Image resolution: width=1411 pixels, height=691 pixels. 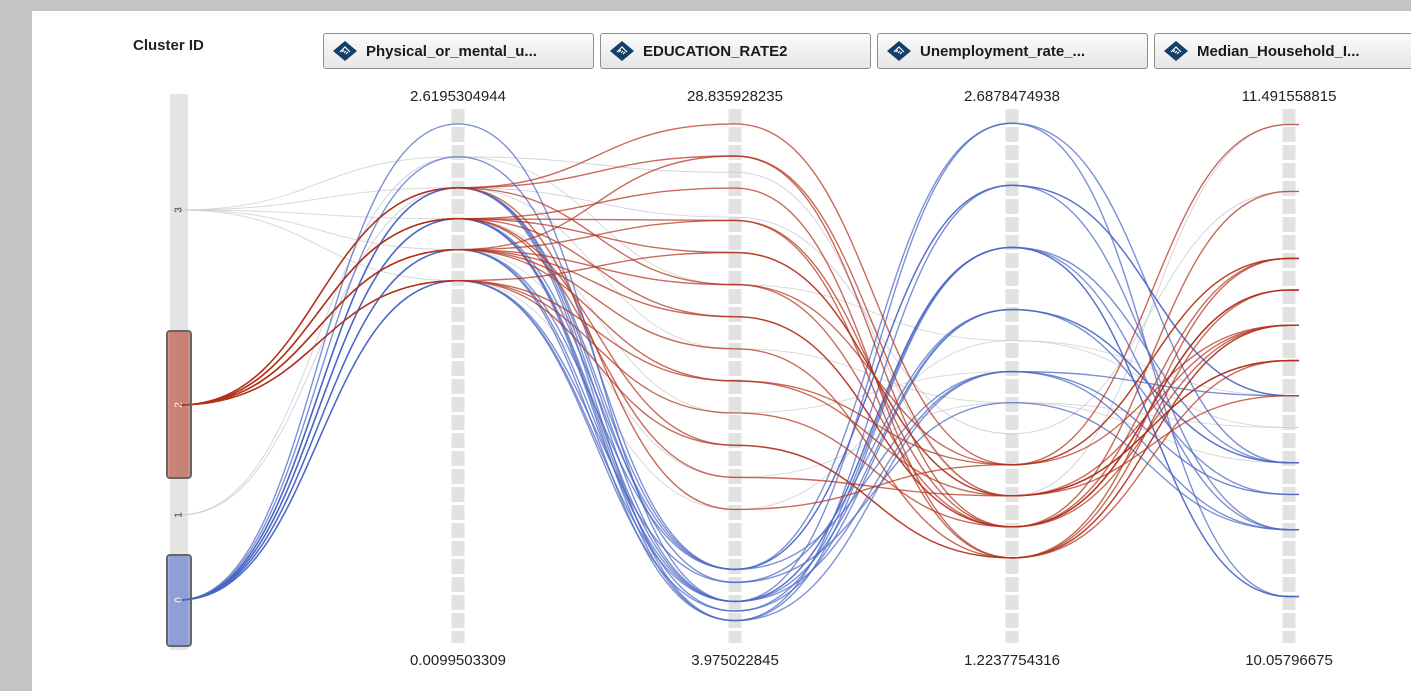 I want to click on cluster-tick-label: 0, so click(x=179, y=600).